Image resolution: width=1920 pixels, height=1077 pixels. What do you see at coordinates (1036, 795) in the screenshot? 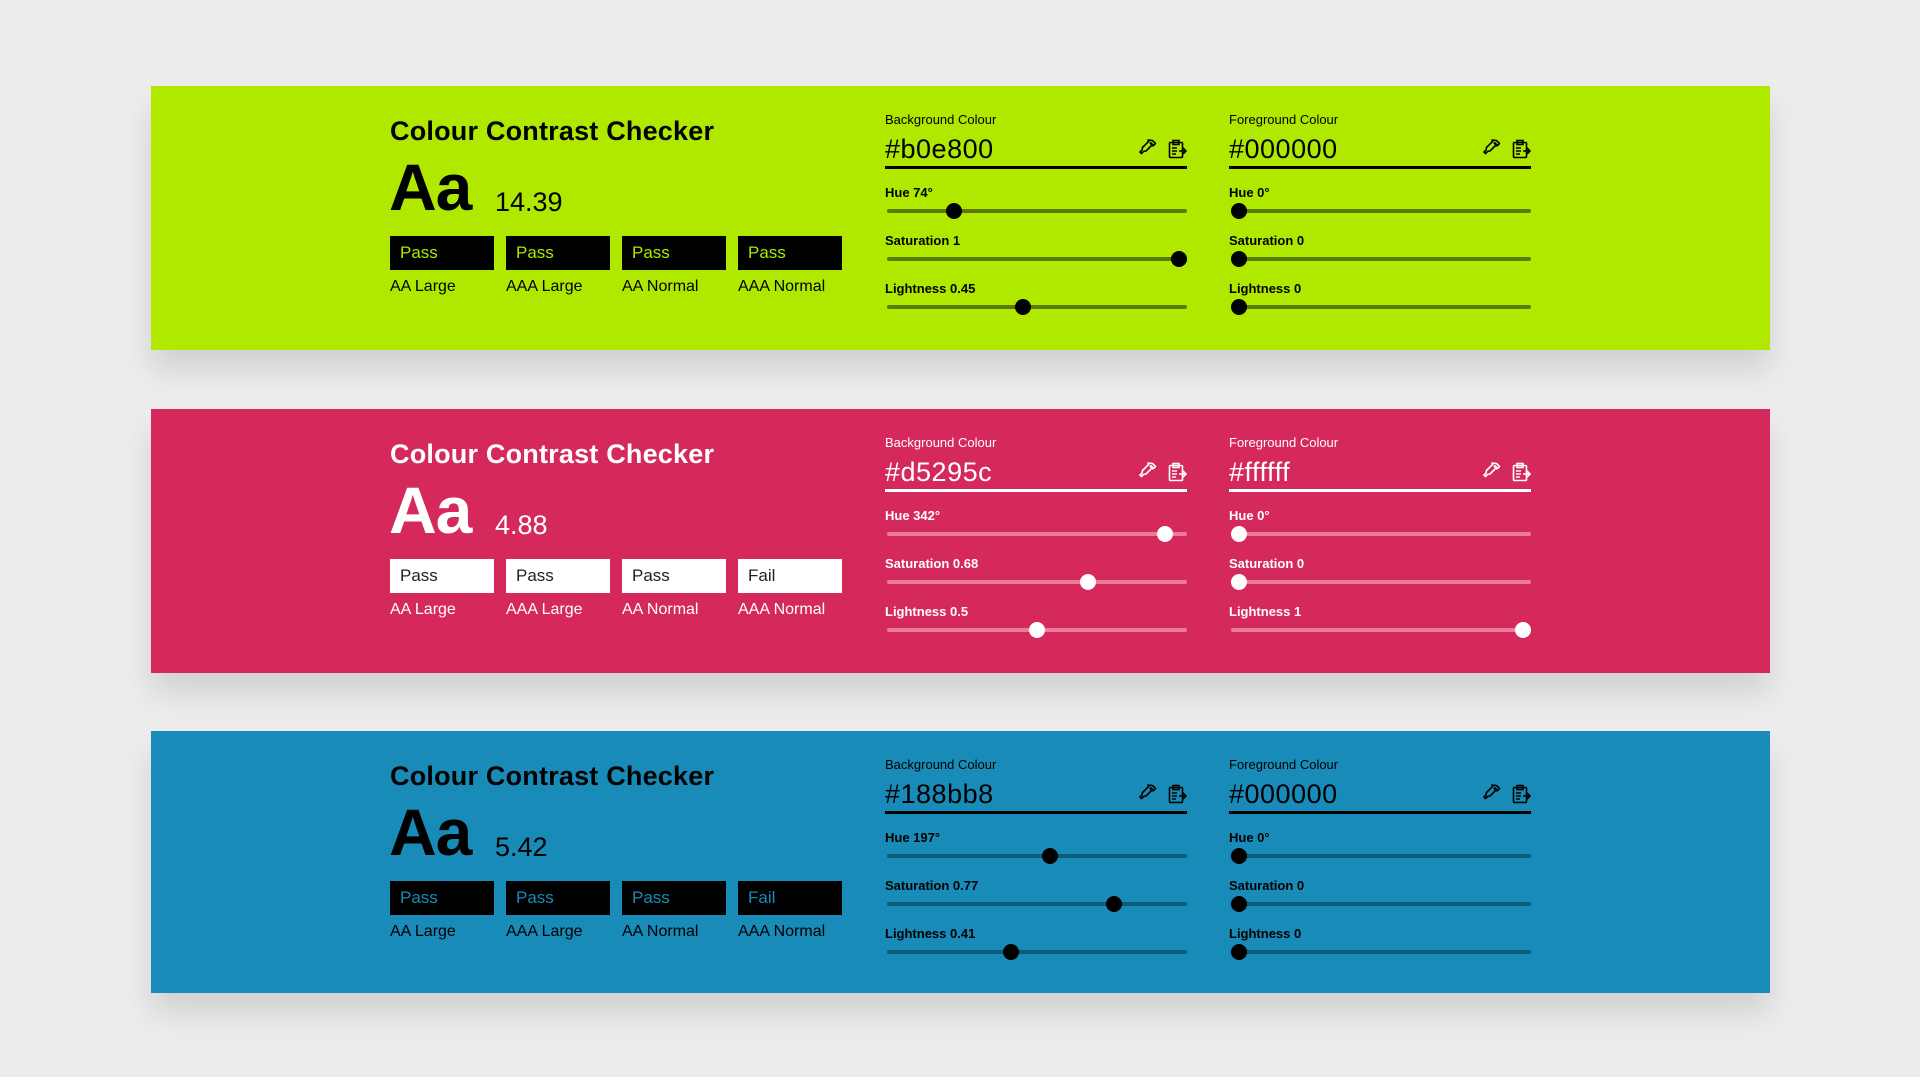
I see `bg-hex-field: #188bb8` at bounding box center [1036, 795].